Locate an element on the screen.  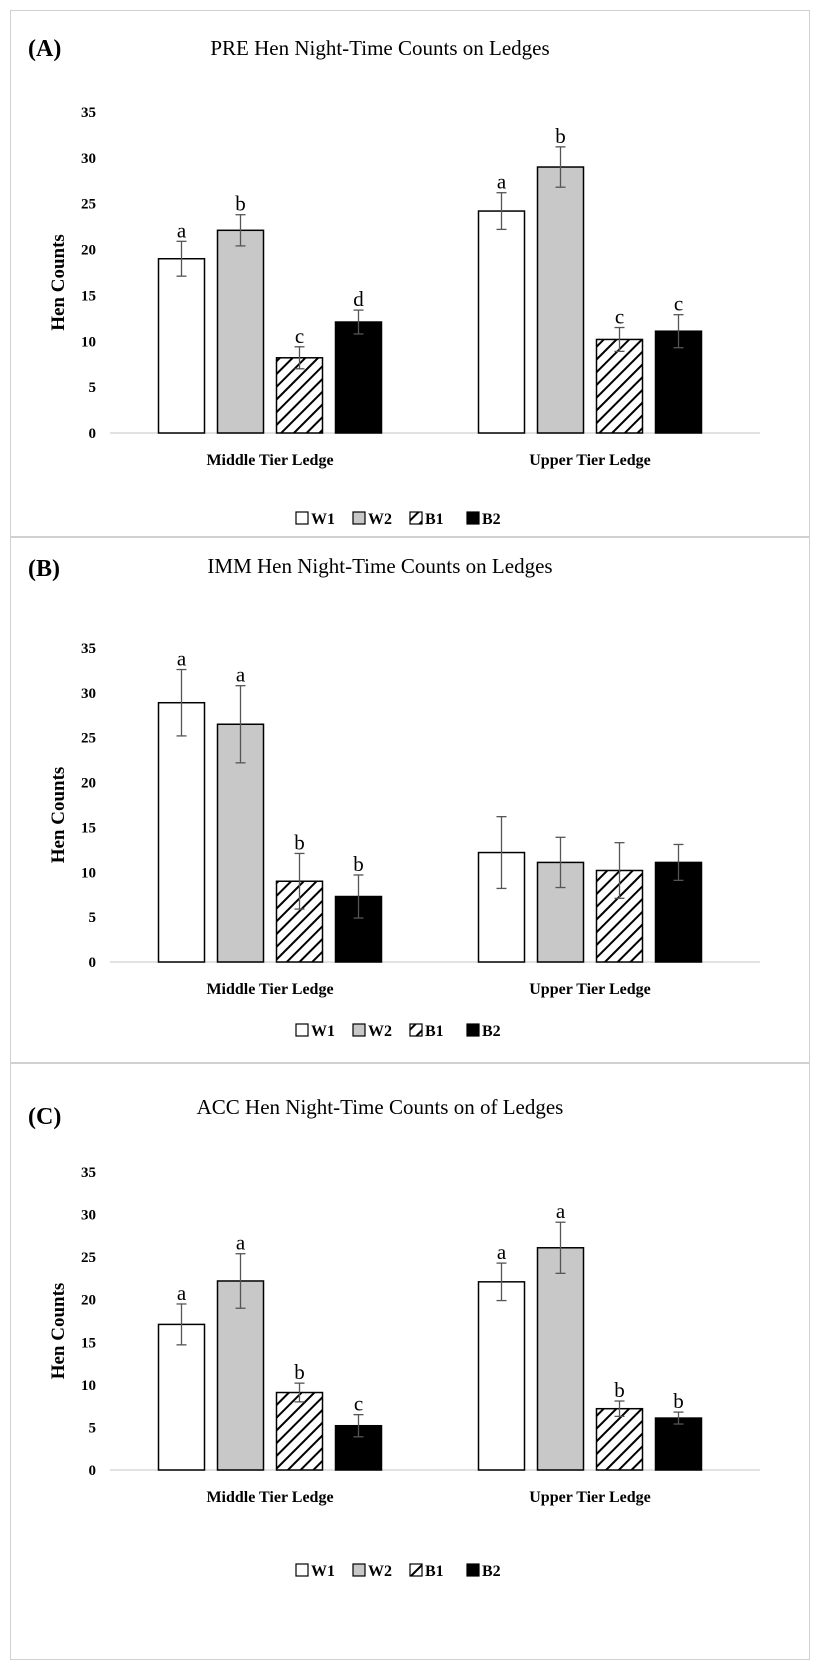
panel-label: (A) is located at coordinates (44, 49).